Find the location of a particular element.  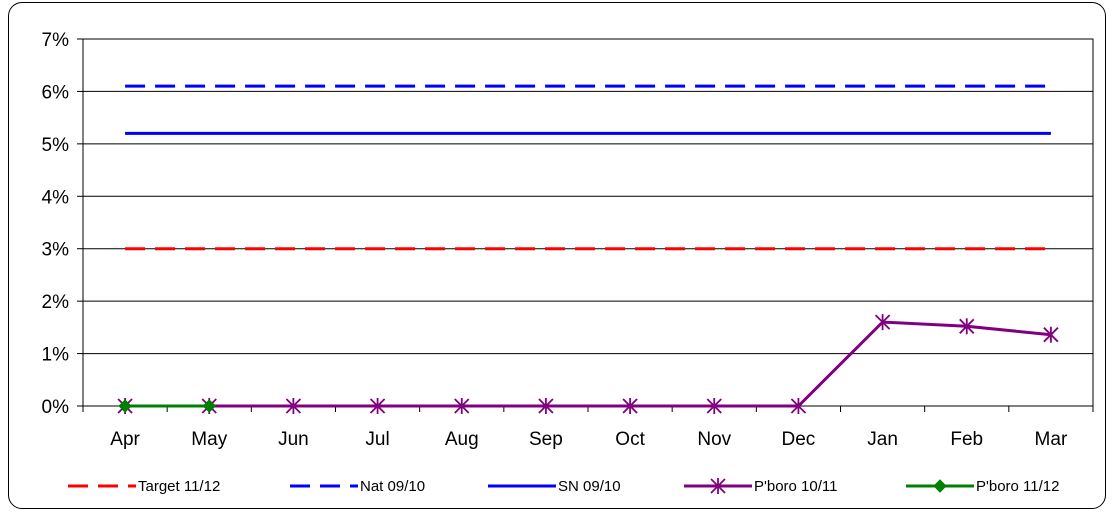

y-tick-label: 7% is located at coordinates (56, 40).